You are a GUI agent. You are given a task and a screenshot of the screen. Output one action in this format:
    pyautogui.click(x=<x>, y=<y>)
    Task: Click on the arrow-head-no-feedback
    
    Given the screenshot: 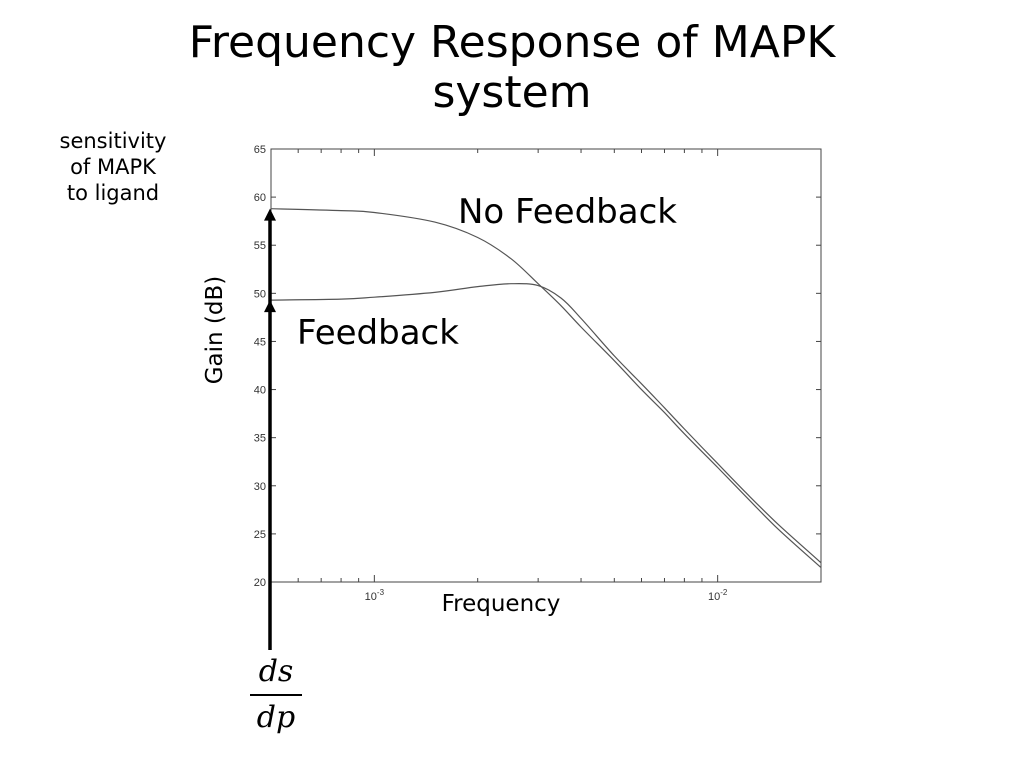 What is the action you would take?
    pyautogui.click(x=270, y=214)
    